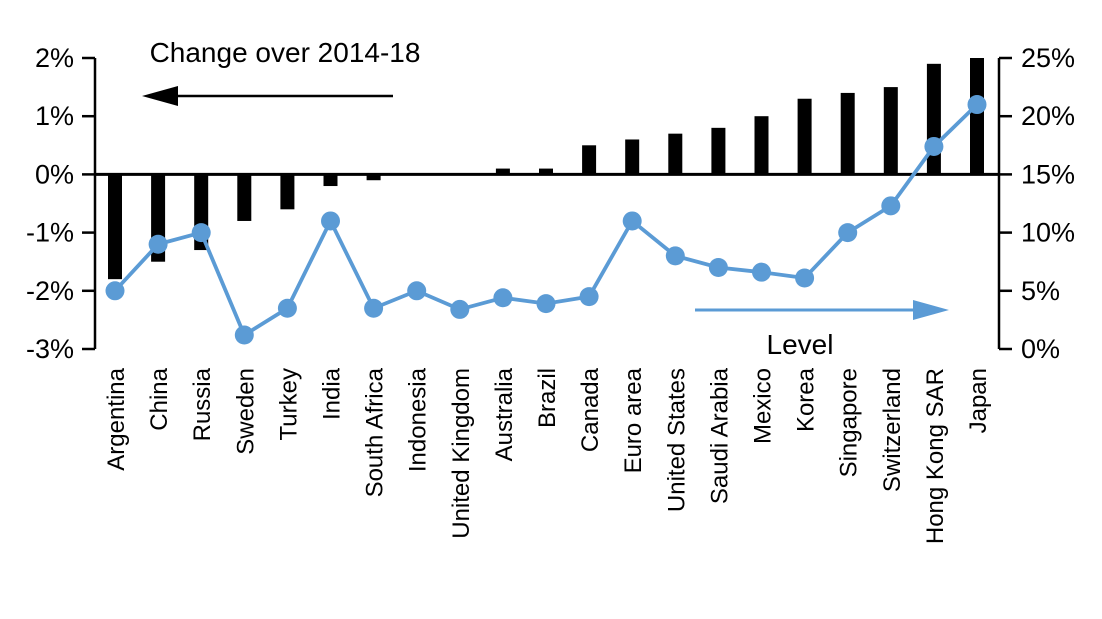 The image size is (1102, 619). I want to click on bar-Canada, so click(589, 160).